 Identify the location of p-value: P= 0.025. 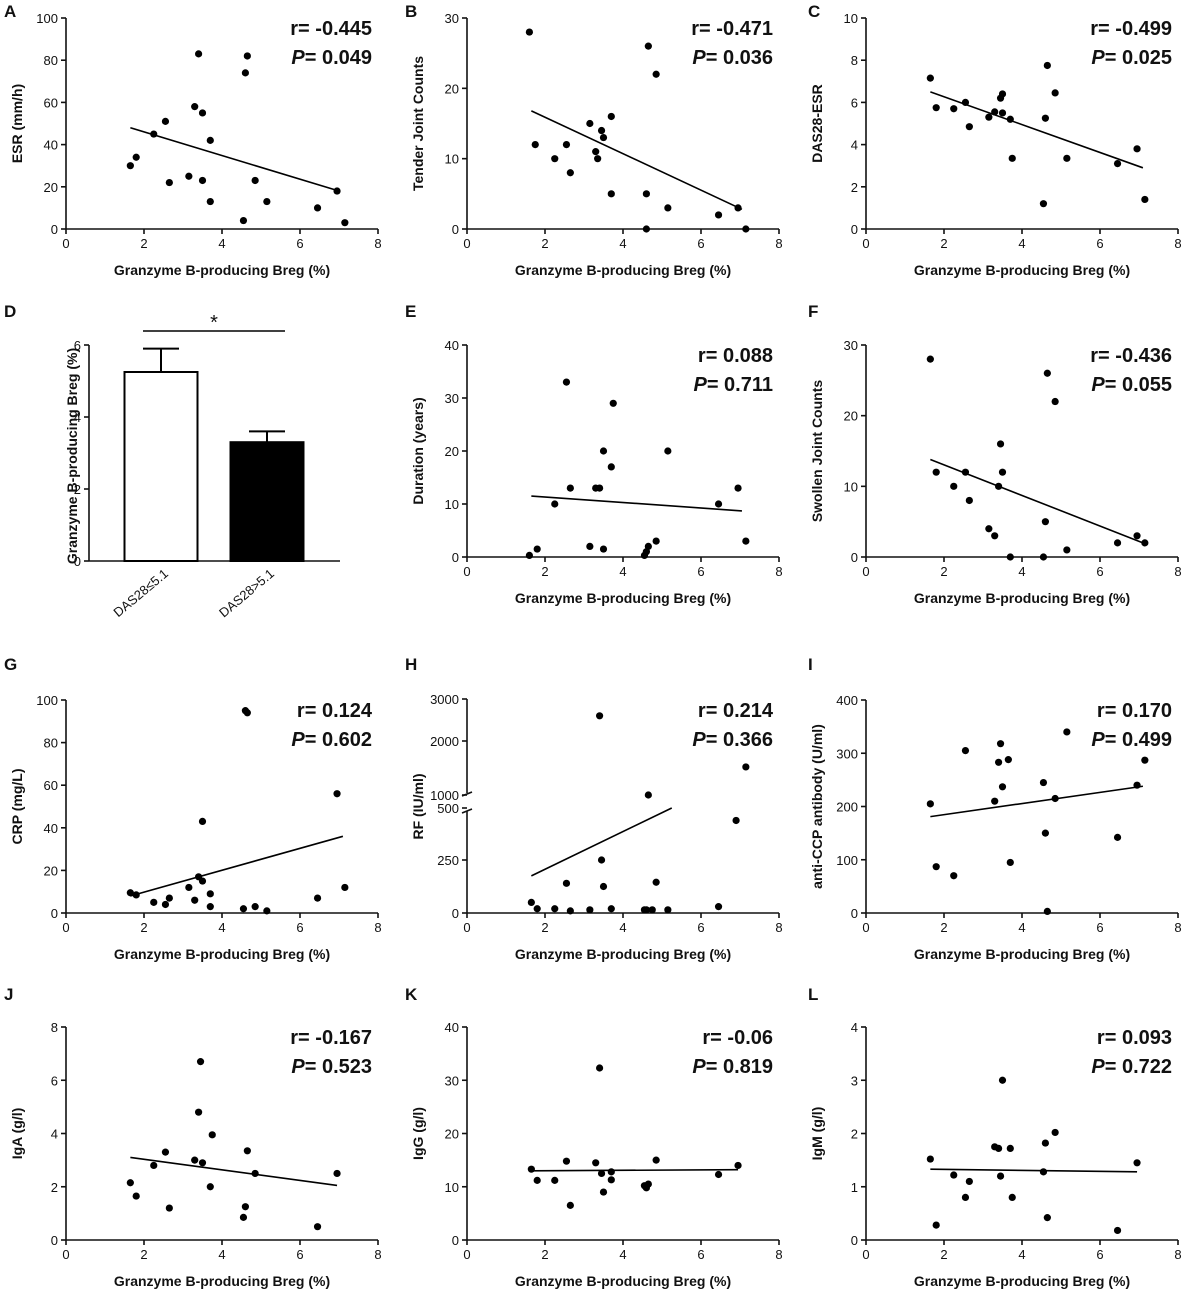
(1131, 58).